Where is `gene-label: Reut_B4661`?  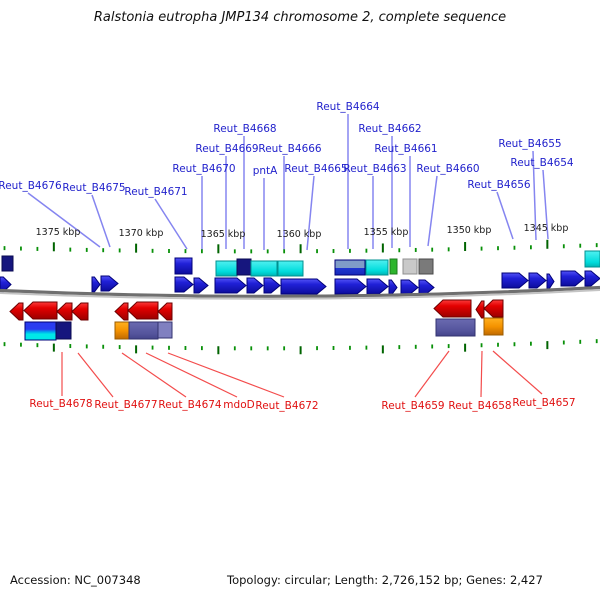 gene-label: Reut_B4661 is located at coordinates (405, 149).